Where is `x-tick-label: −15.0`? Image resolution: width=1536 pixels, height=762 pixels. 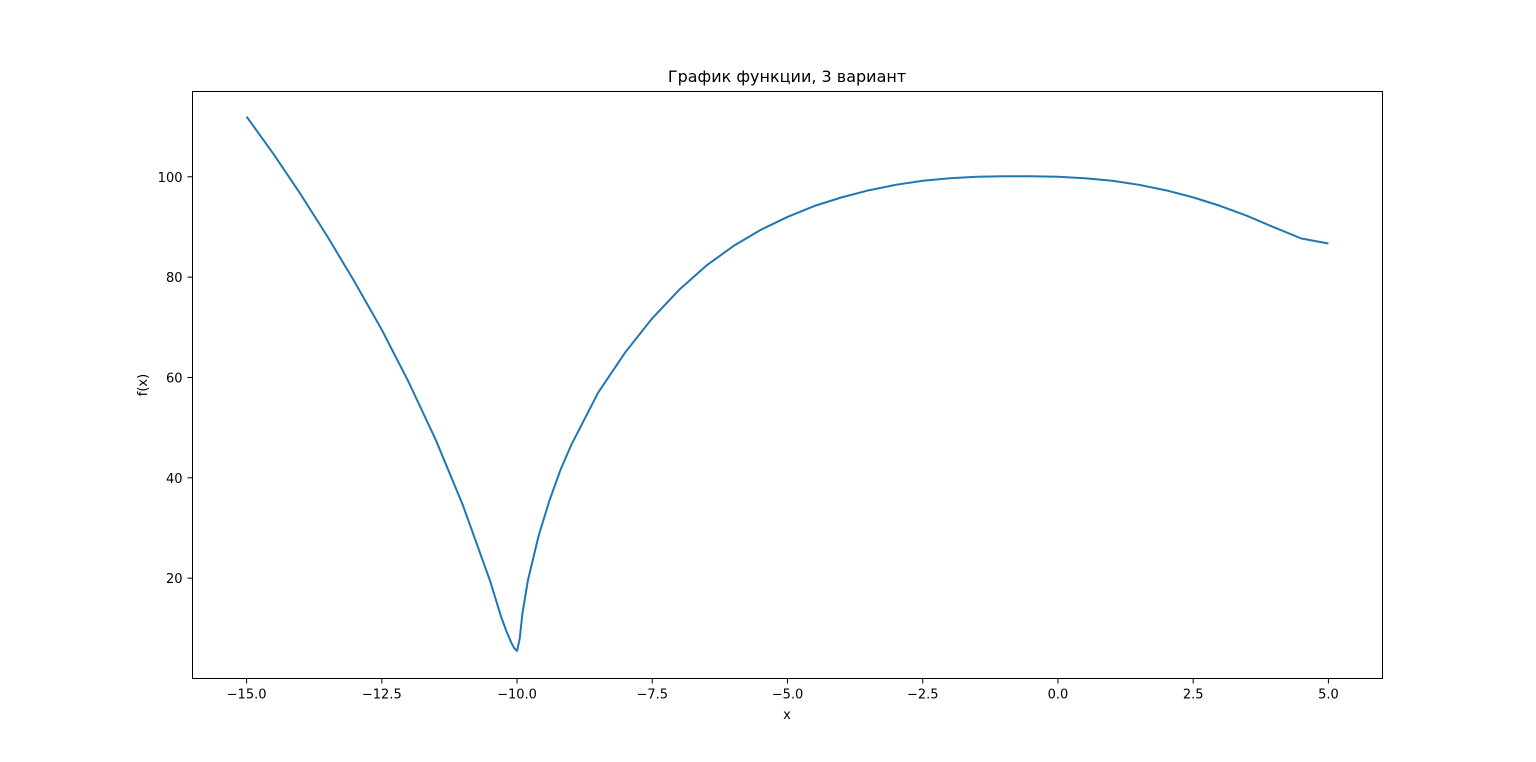
x-tick-label: −15.0 is located at coordinates (247, 695).